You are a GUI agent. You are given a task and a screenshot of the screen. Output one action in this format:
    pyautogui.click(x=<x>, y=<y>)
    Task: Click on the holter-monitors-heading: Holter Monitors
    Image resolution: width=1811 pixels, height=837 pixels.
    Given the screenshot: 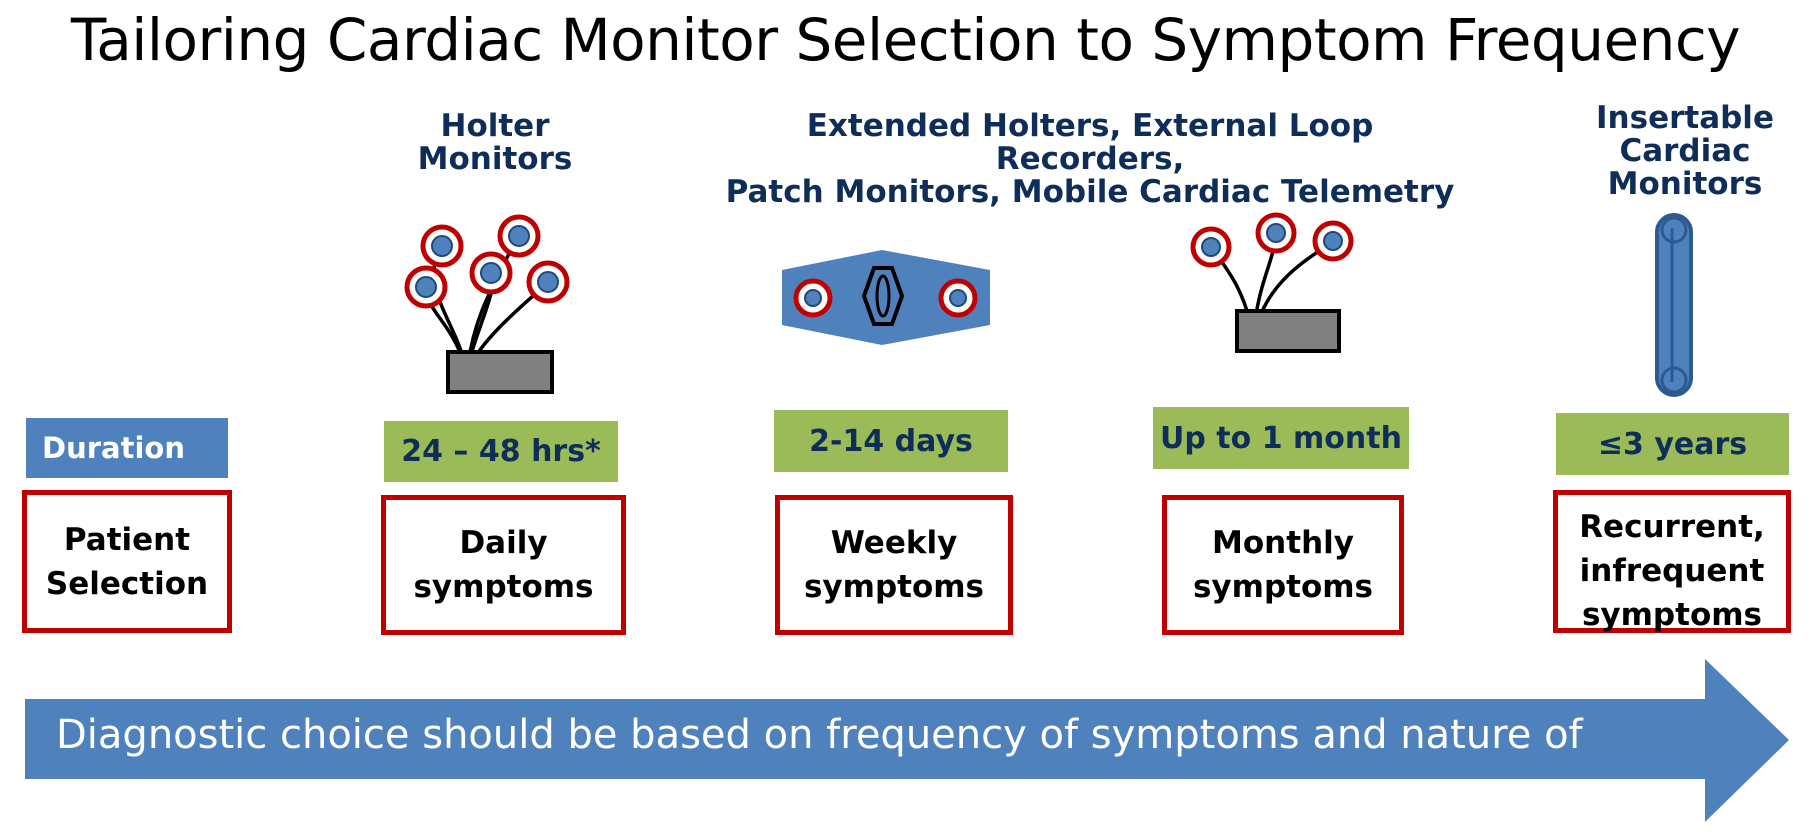 What is the action you would take?
    pyautogui.click(x=495, y=142)
    